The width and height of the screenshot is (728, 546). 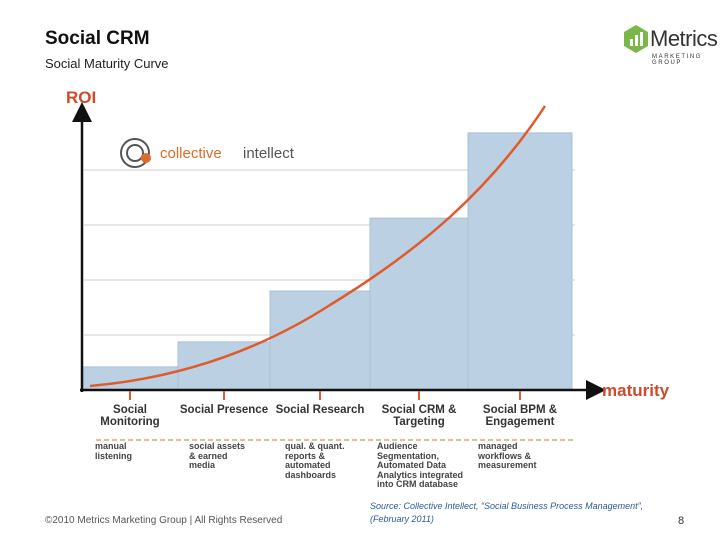 What do you see at coordinates (107, 63) in the screenshot?
I see `slide-subtitle: Social Maturity Curve` at bounding box center [107, 63].